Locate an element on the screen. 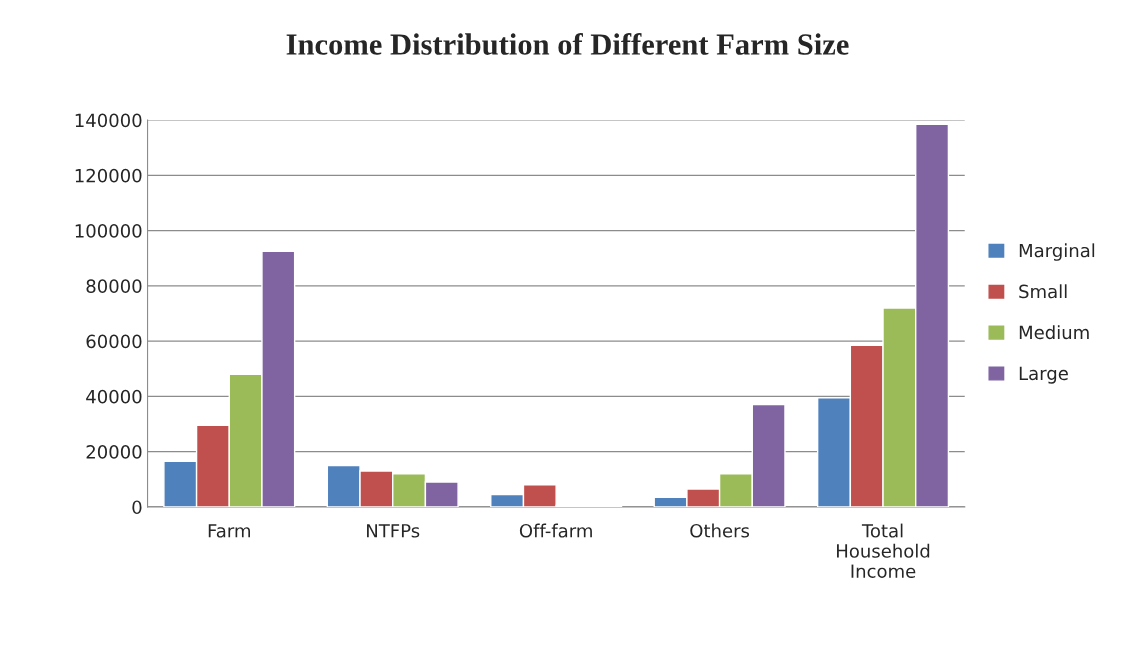 The image size is (1135, 667). x-tick-label: Total Household Income is located at coordinates (883, 550).